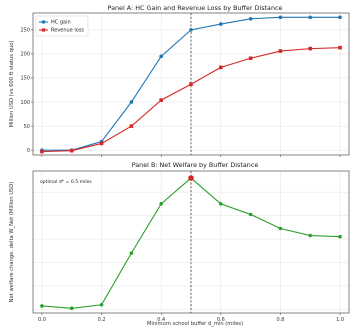 This screenshot has width=351, height=328. Describe the element at coordinates (42, 320) in the screenshot. I see `x-tick-label: 0.0` at that location.